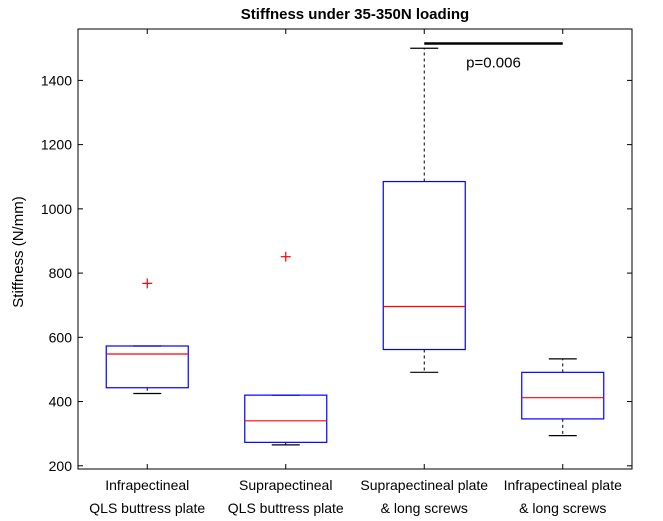  Describe the element at coordinates (61, 402) in the screenshot. I see `y-tick-label: 400` at that location.